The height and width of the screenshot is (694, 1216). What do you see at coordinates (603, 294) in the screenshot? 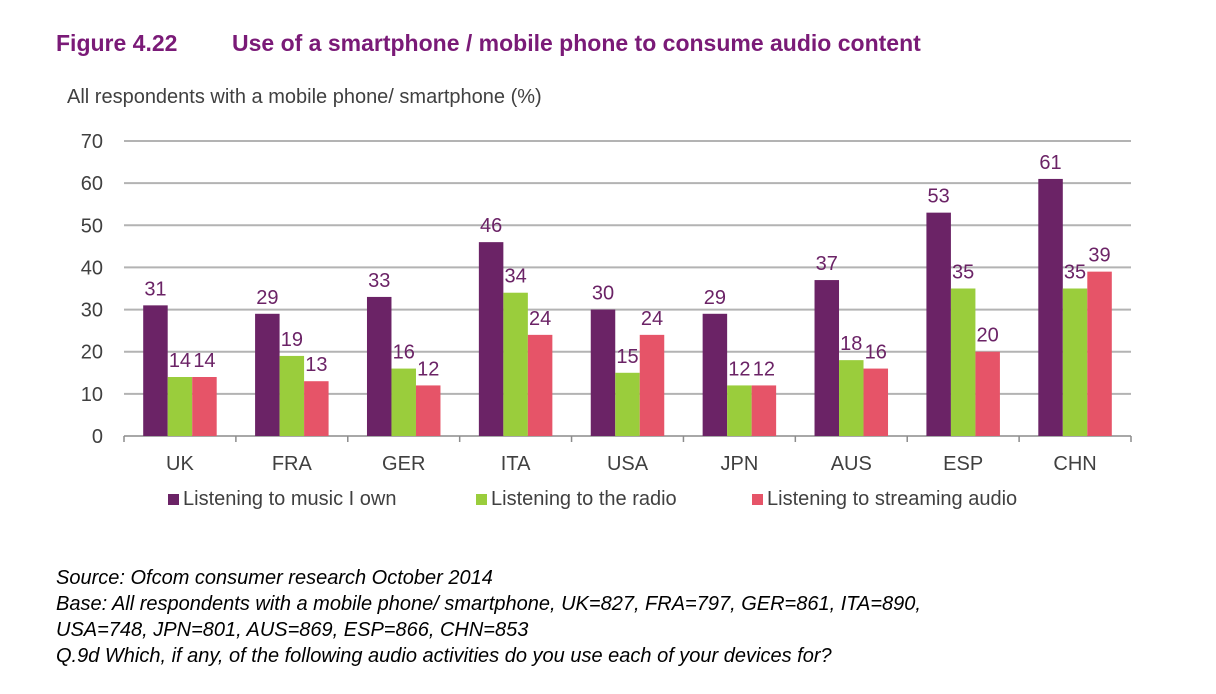
I see `data-label: 30` at bounding box center [603, 294].